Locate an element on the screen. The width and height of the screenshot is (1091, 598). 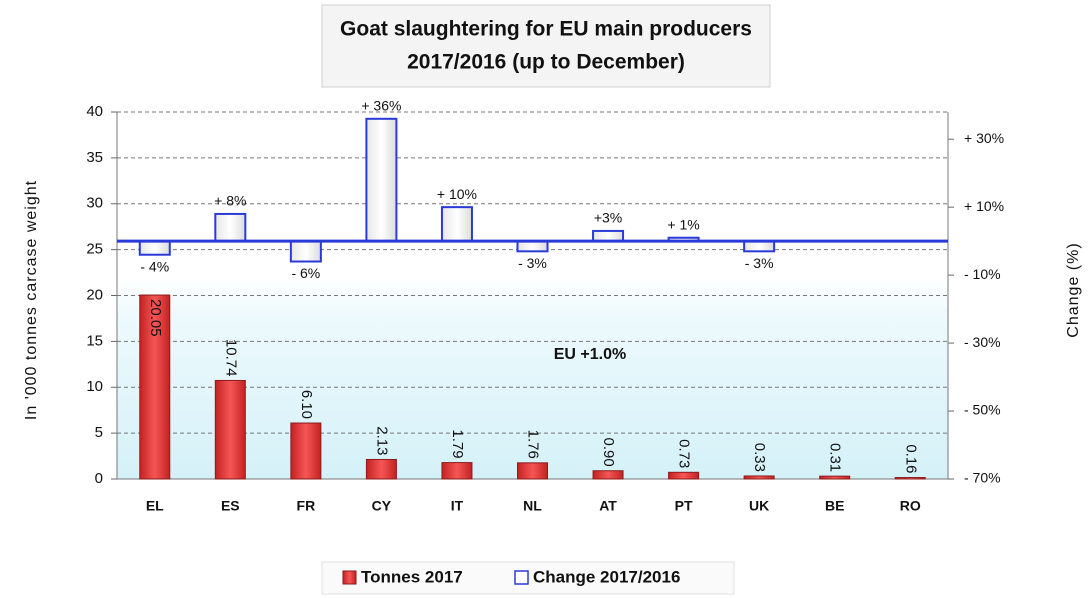
data-label: + 36% is located at coordinates (381, 105).